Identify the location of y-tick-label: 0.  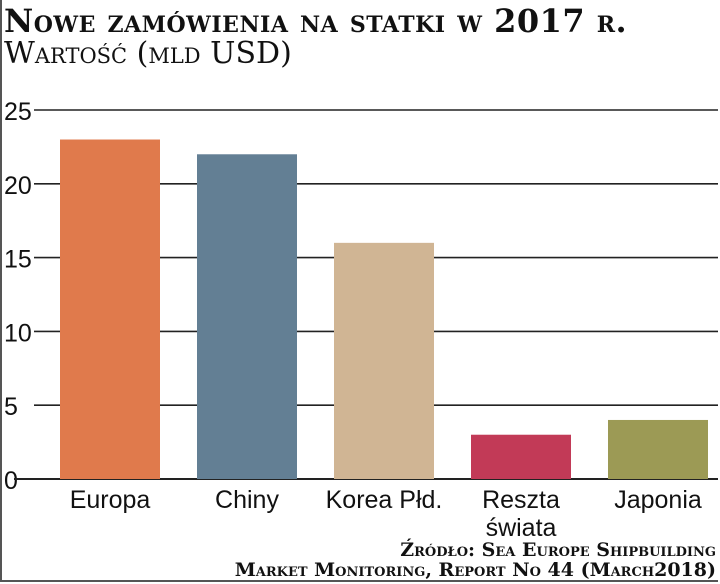
(11, 481).